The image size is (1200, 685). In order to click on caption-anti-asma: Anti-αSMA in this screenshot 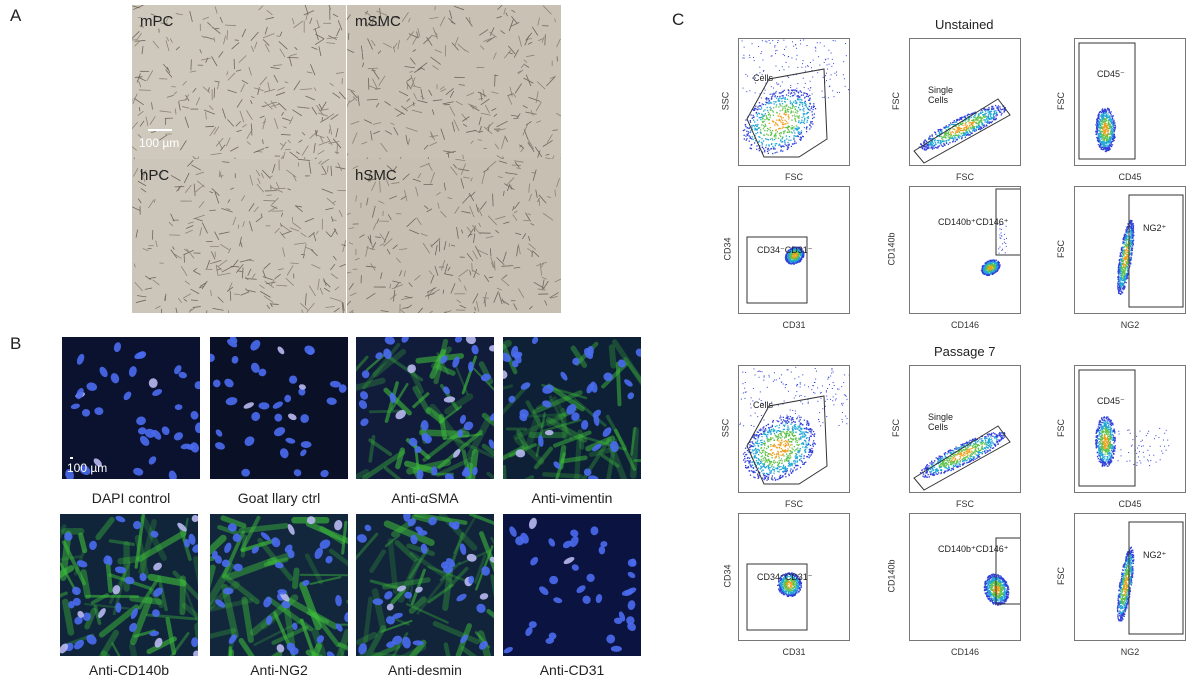, I will do `click(425, 498)`.